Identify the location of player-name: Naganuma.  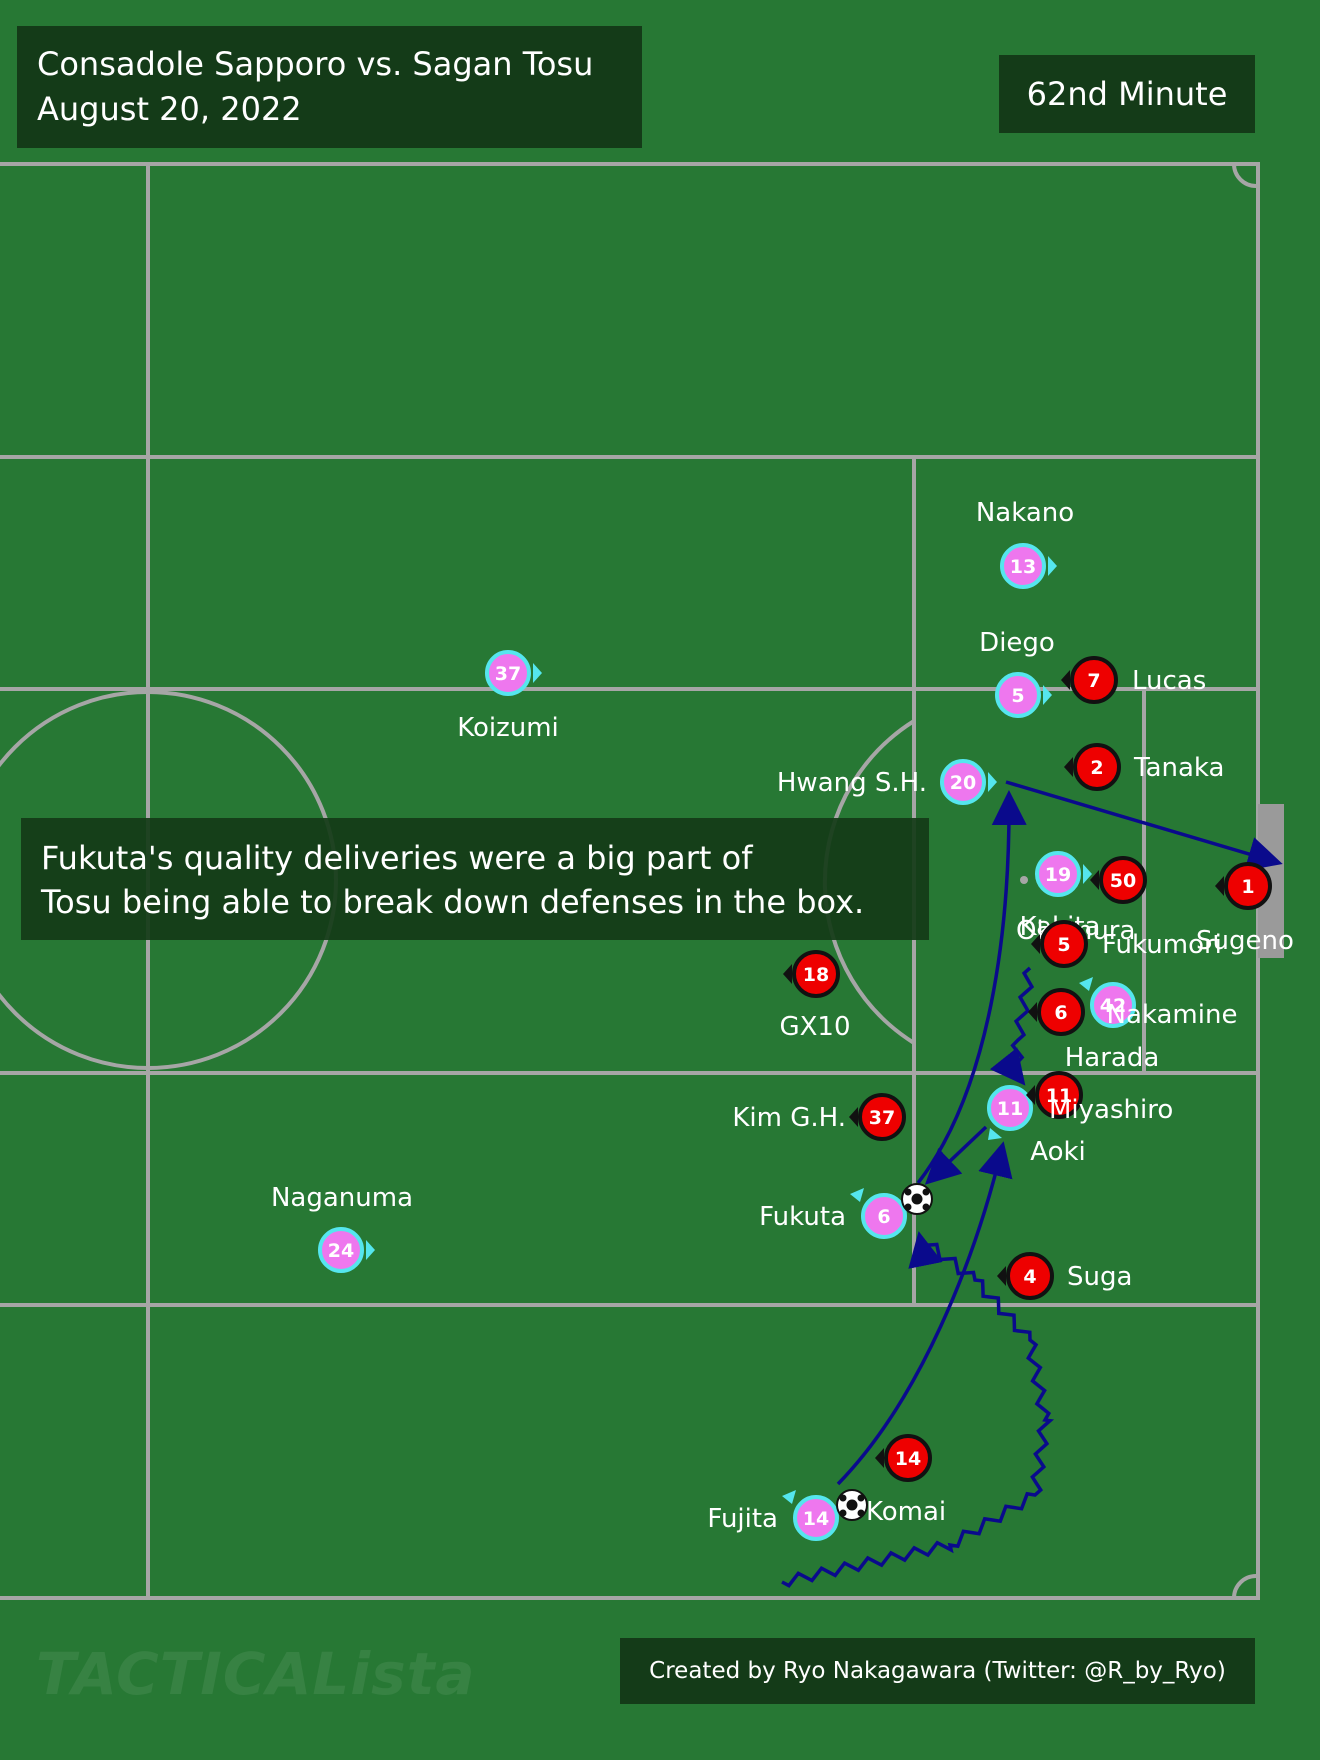
(342, 1198).